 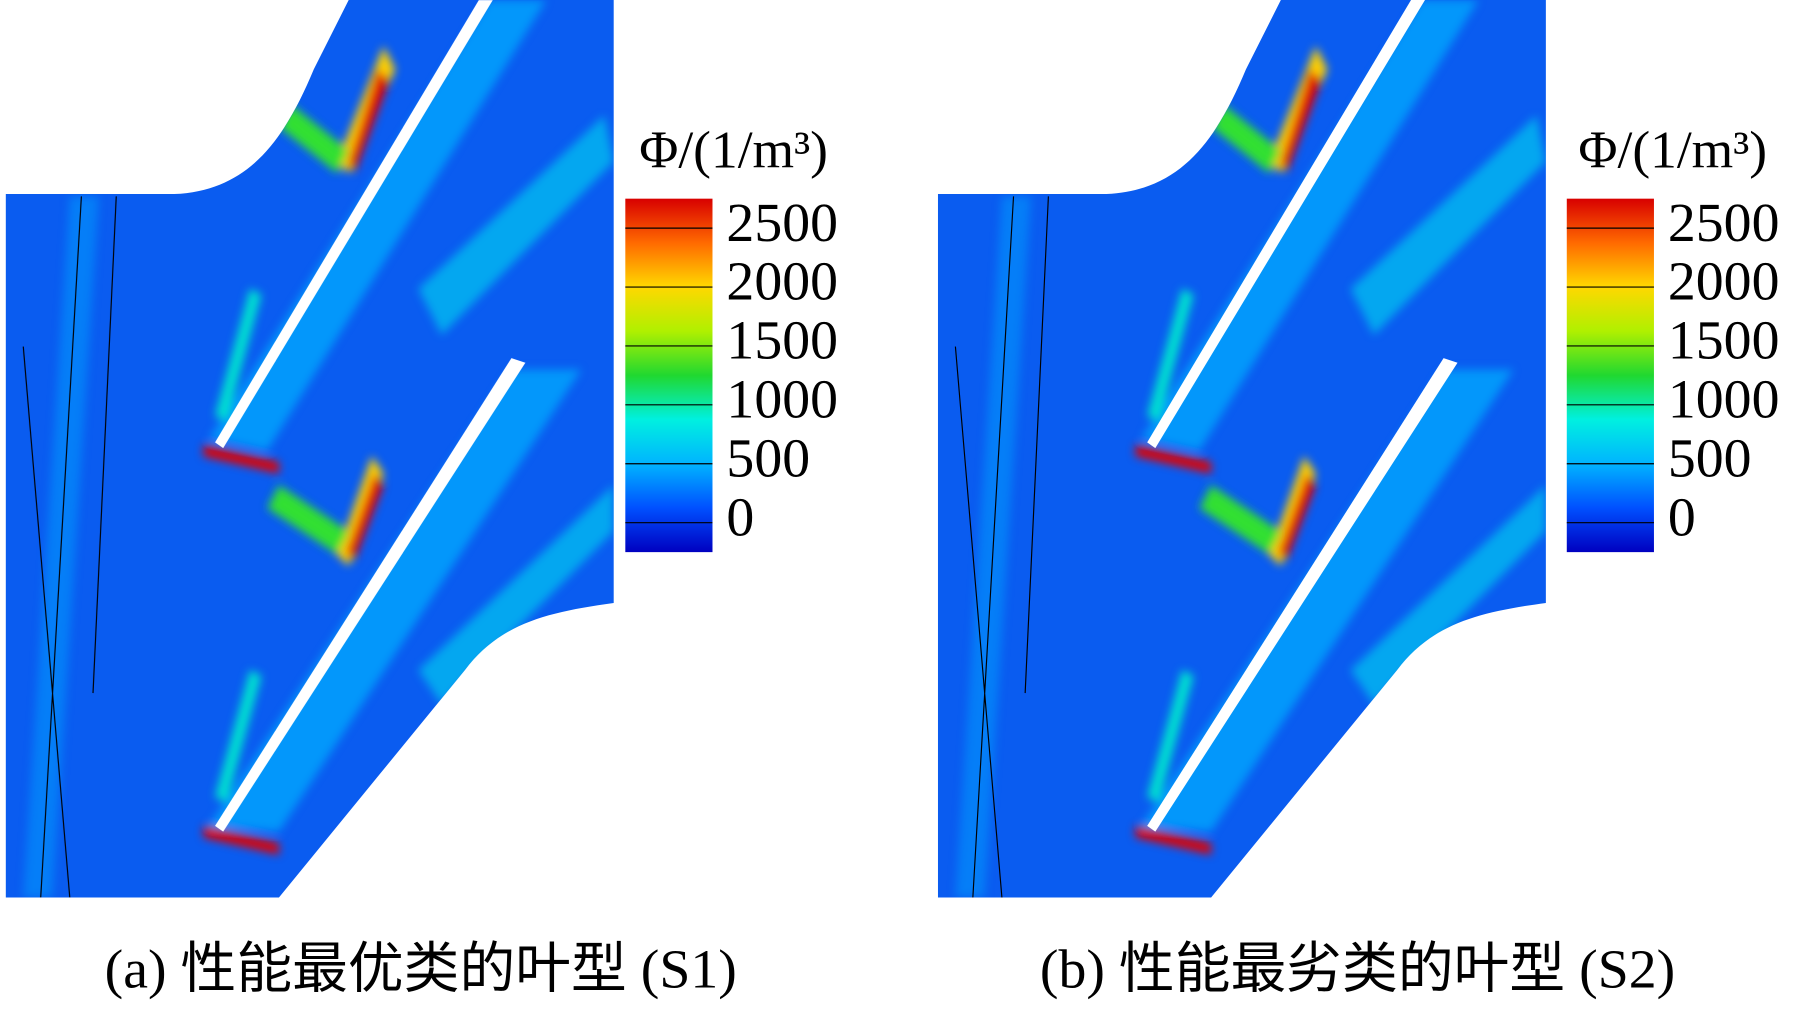 I want to click on caption: (b) 性能最劣类的叶型 (S2), so click(x=1357, y=970).